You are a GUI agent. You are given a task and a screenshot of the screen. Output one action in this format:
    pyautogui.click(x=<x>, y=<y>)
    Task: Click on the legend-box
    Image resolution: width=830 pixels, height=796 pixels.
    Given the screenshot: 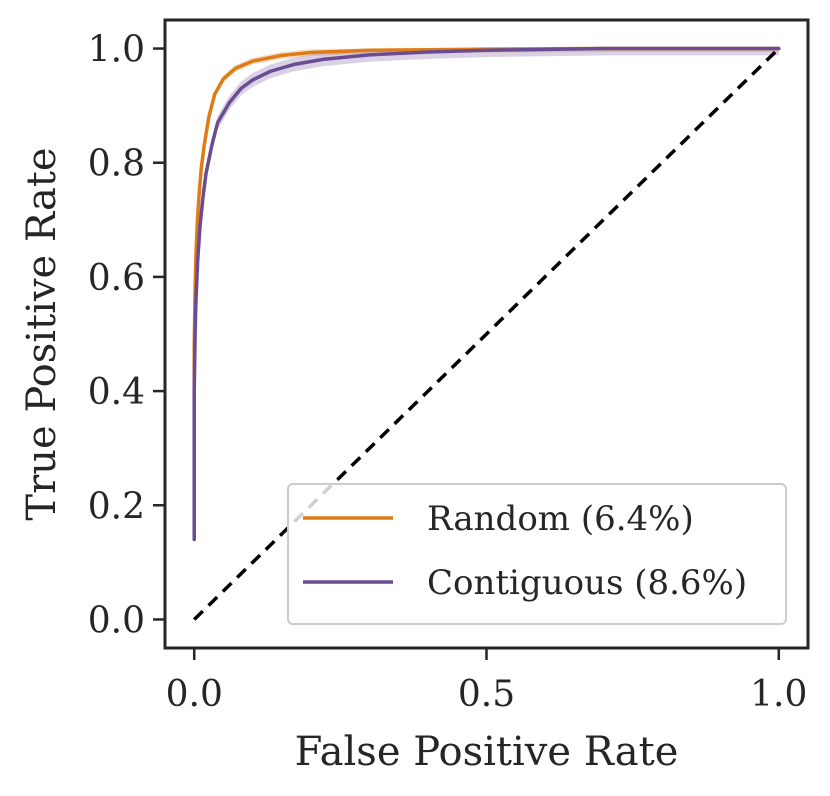 What is the action you would take?
    pyautogui.click(x=537, y=554)
    